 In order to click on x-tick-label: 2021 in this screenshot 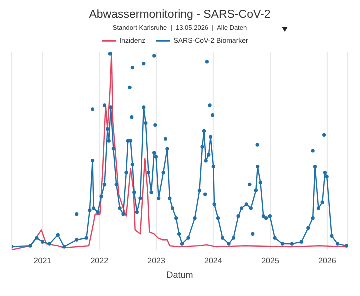, I will do `click(43, 261)`.